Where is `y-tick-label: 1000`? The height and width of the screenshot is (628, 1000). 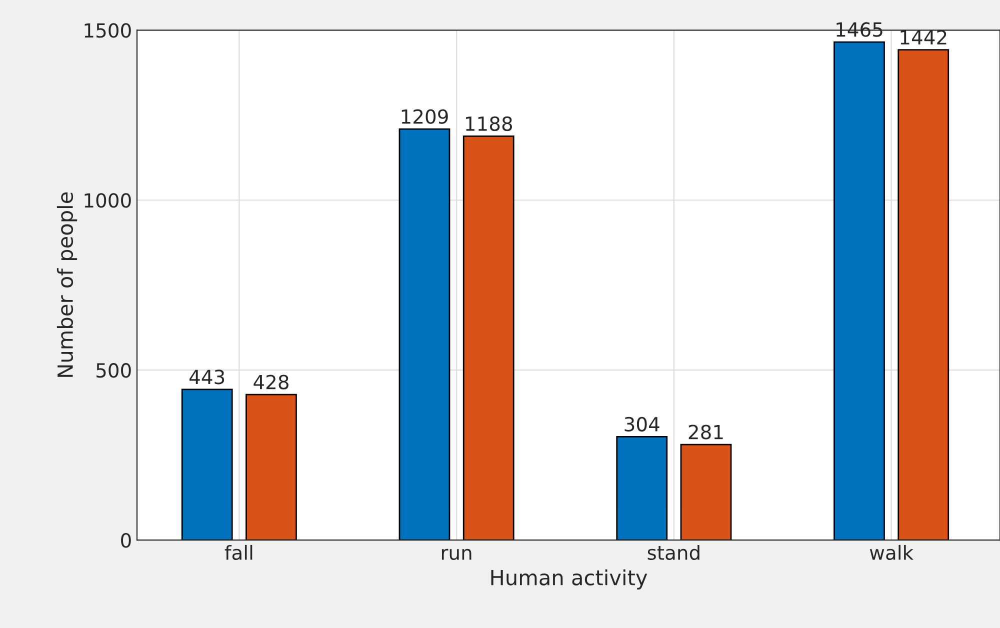
y-tick-label: 1000 is located at coordinates (107, 200).